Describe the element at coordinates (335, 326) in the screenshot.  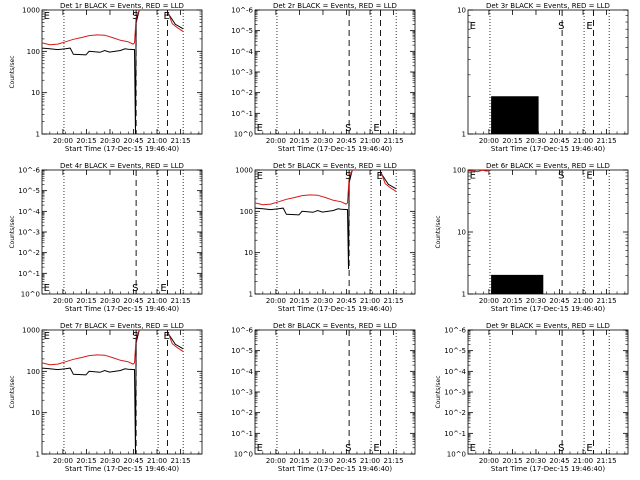
I see `panel-title: Det 8r BLACK = Events, RED = LLD` at that location.